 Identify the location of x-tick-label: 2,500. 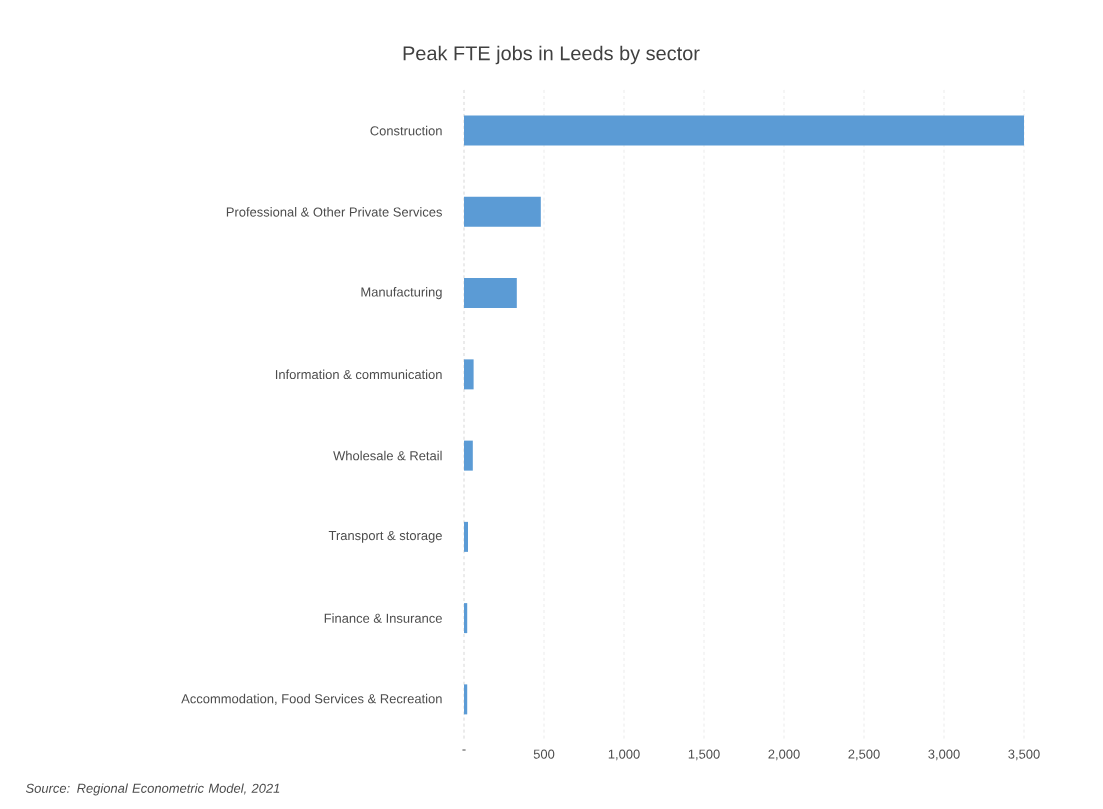
(864, 755).